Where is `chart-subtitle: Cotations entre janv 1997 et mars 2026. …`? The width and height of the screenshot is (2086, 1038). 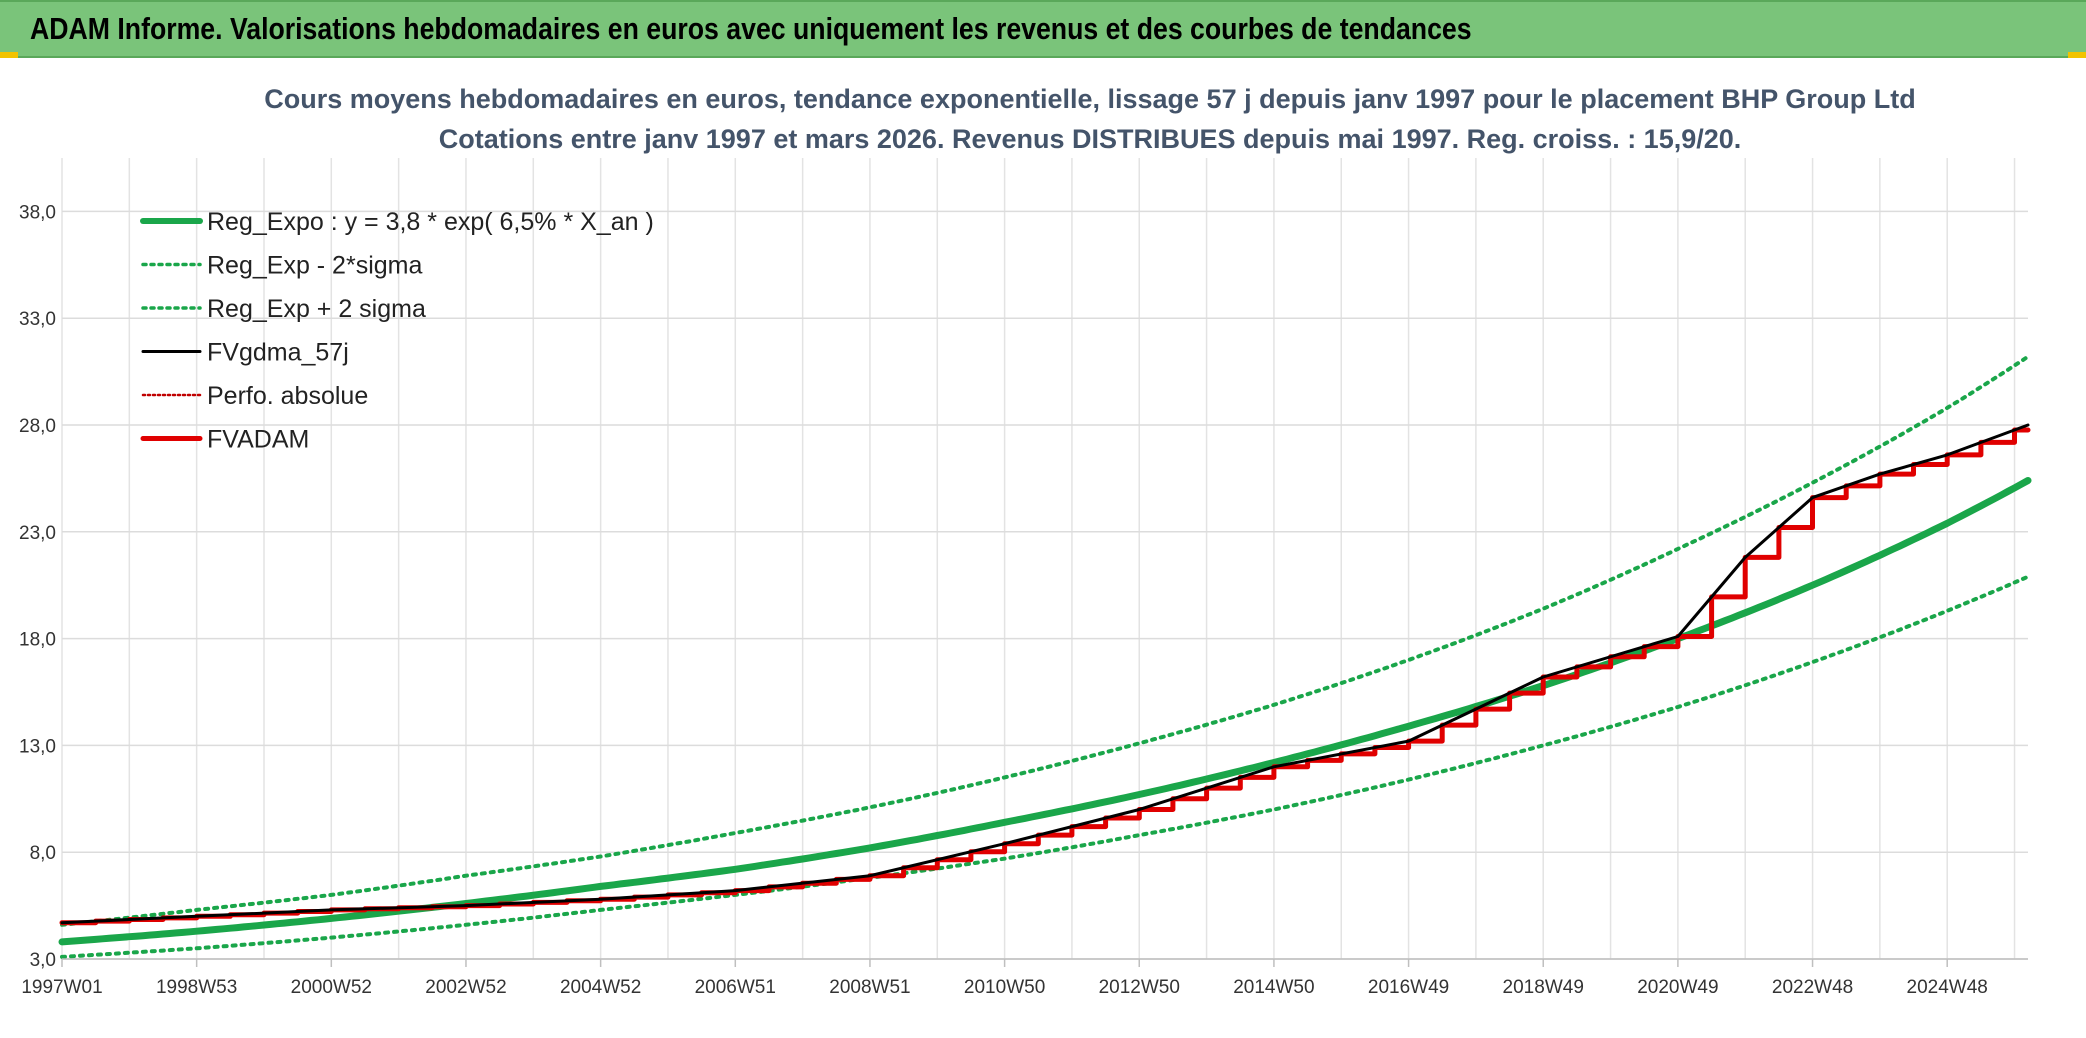
chart-subtitle: Cotations entre janv 1997 et mars 2026. … is located at coordinates (1090, 139).